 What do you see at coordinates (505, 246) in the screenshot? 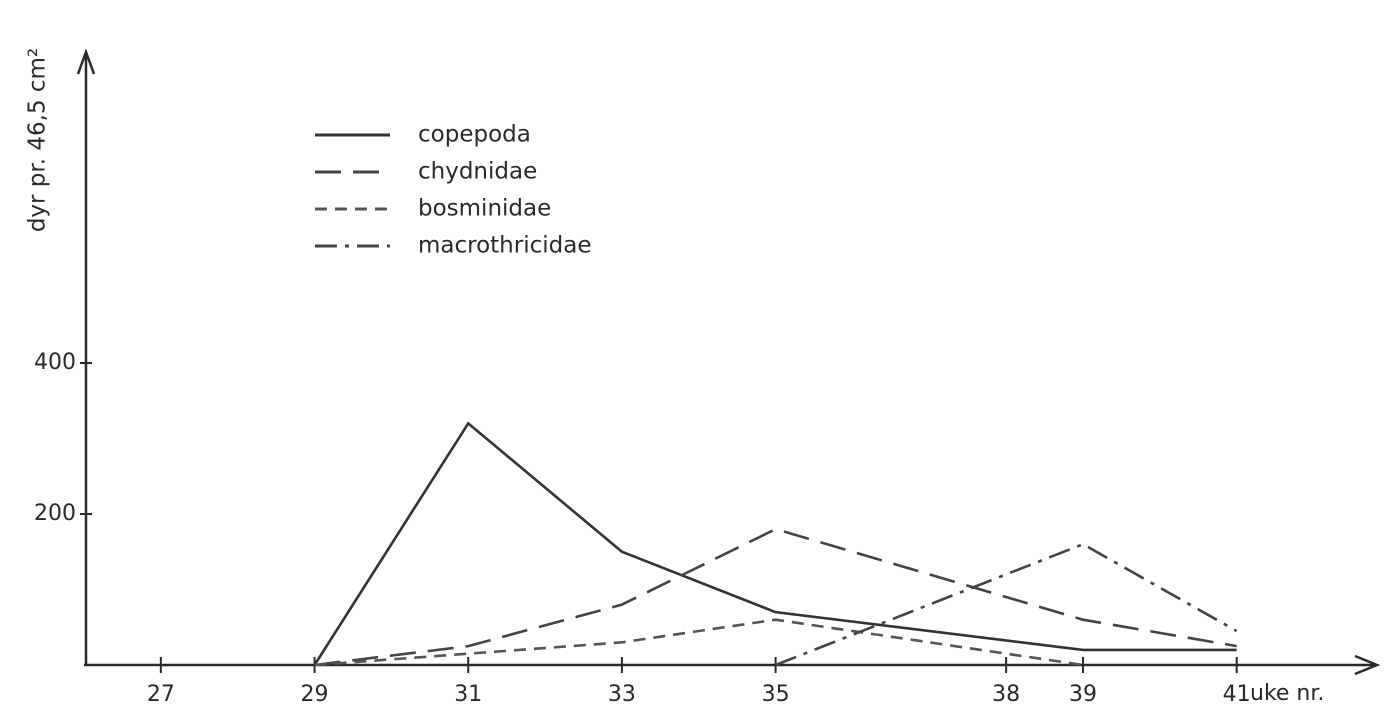
I see `legend-label: macrothricidae` at bounding box center [505, 246].